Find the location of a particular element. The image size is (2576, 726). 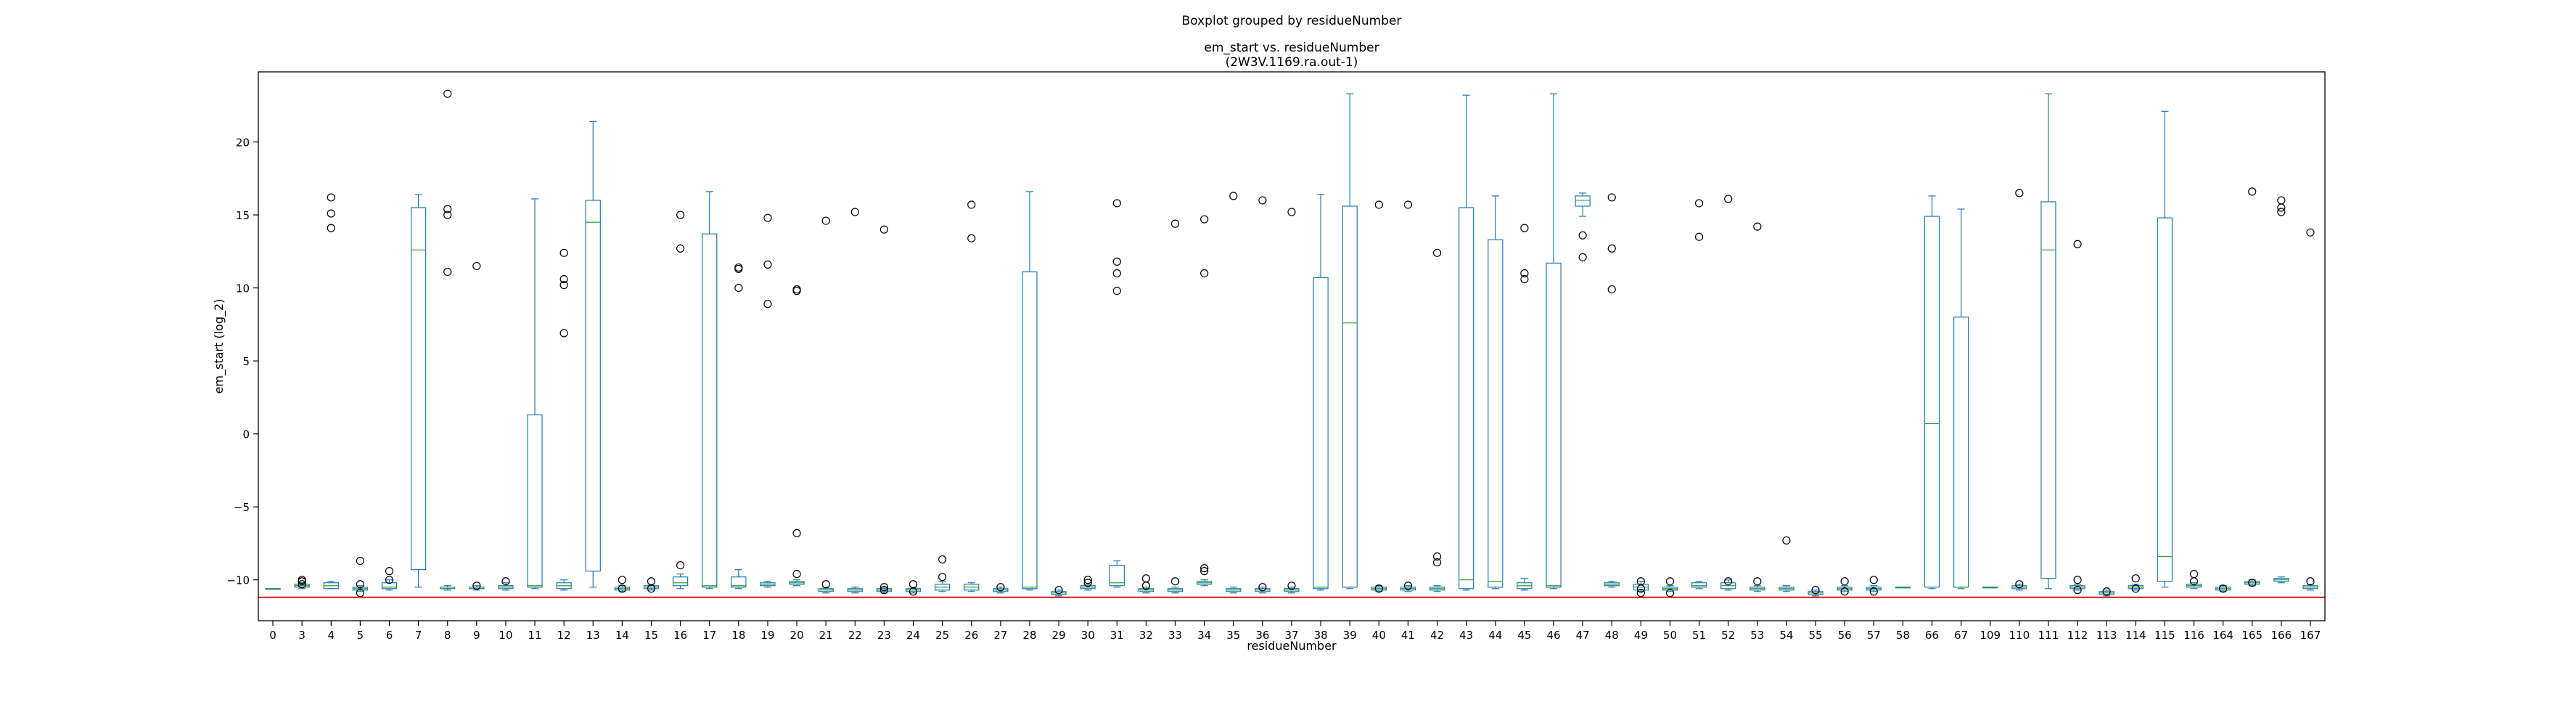

x-tick-label: 16 is located at coordinates (680, 635).